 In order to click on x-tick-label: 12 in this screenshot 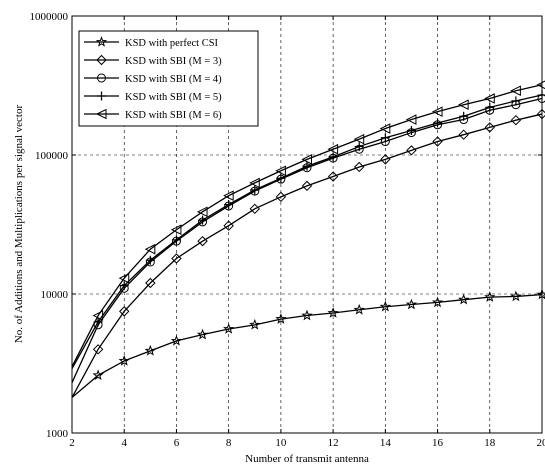, I will do `click(333, 443)`.